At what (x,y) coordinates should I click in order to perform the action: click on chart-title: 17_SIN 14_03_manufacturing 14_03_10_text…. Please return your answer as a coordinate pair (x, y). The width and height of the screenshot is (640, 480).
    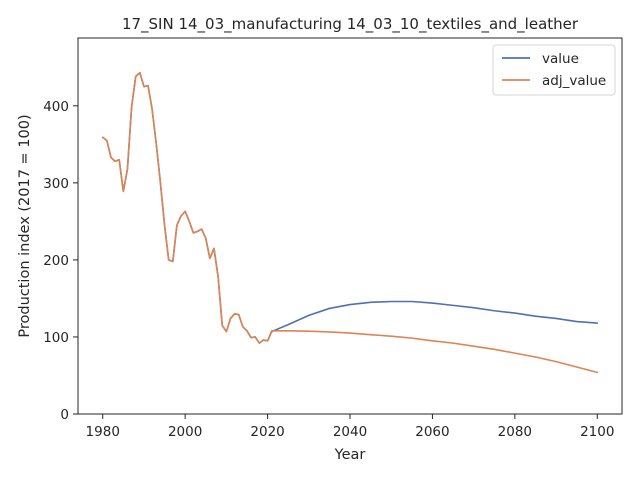
    Looking at the image, I should click on (350, 24).